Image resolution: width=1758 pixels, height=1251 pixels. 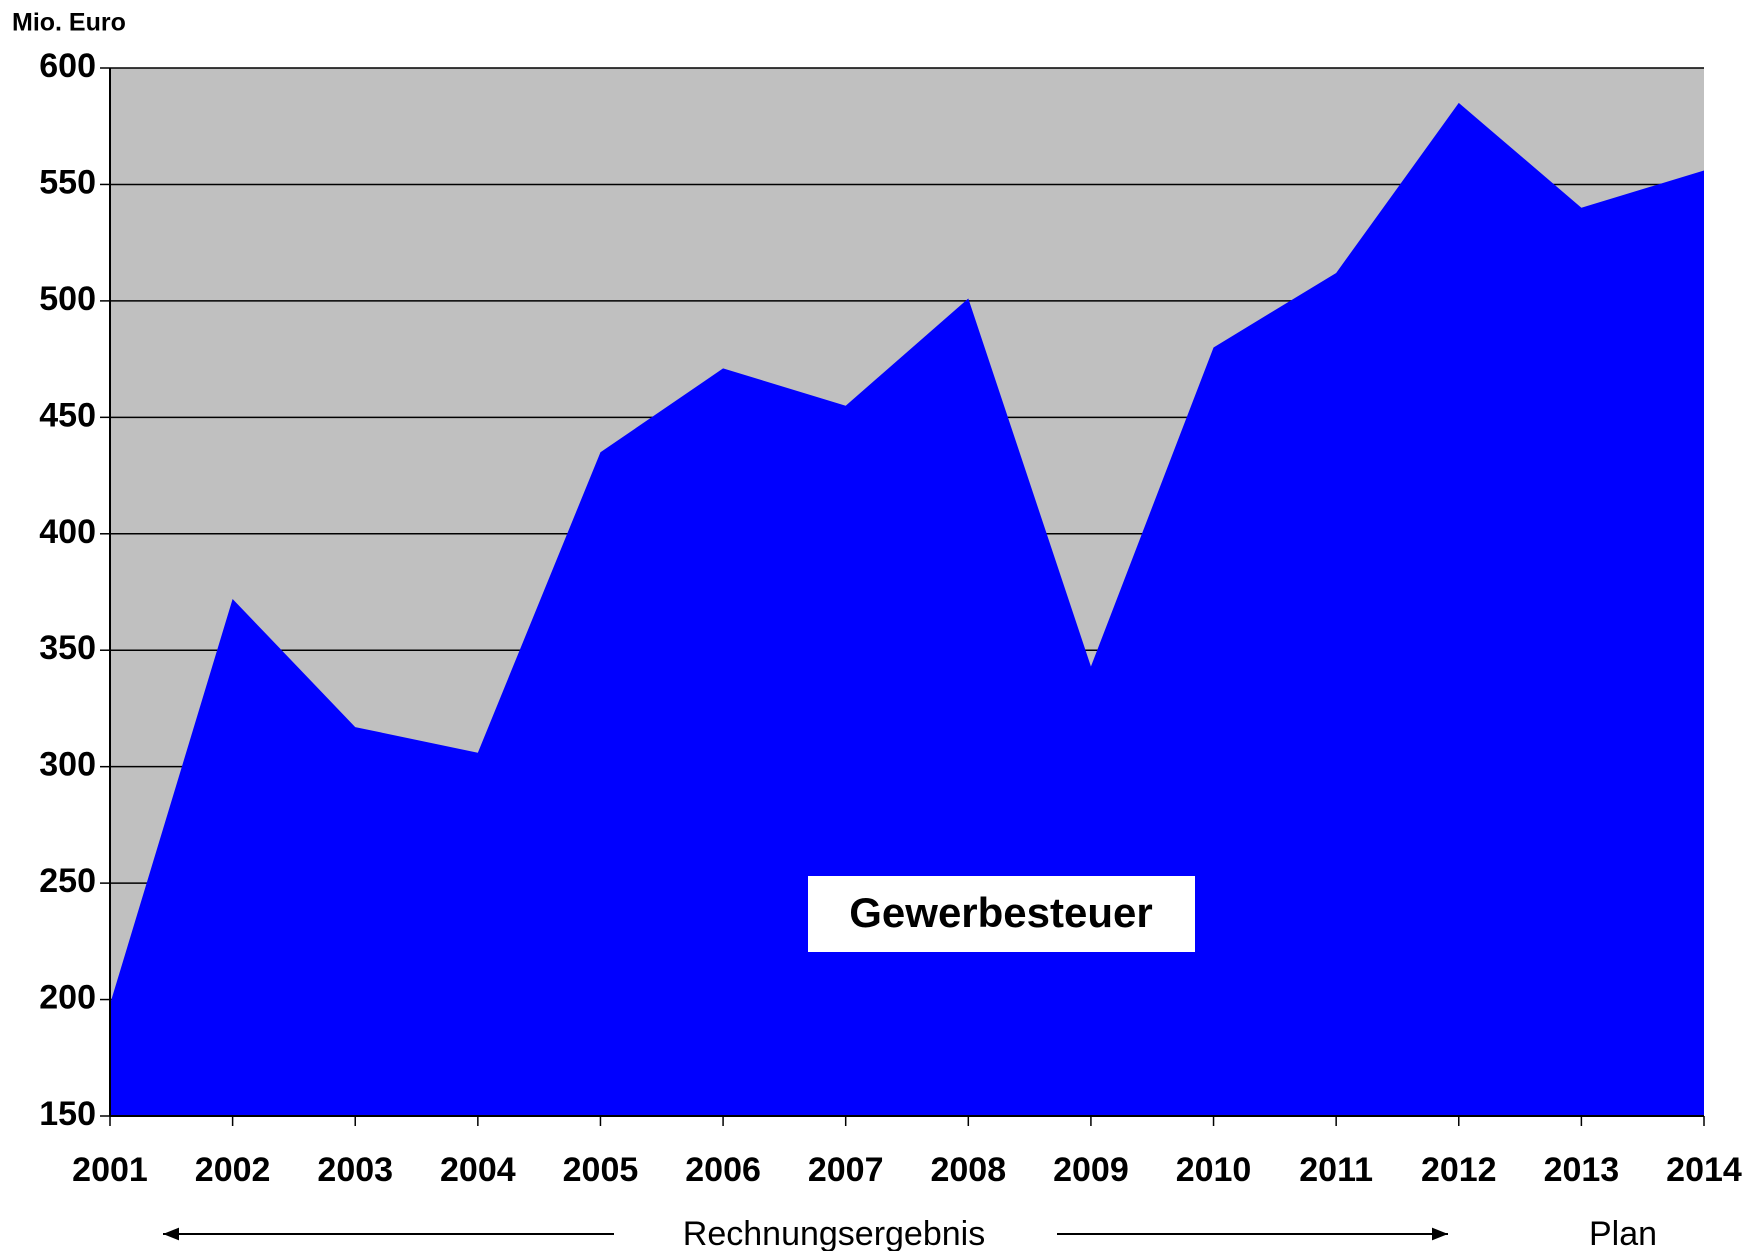 What do you see at coordinates (67, 415) in the screenshot?
I see `y-tick-label: 450` at bounding box center [67, 415].